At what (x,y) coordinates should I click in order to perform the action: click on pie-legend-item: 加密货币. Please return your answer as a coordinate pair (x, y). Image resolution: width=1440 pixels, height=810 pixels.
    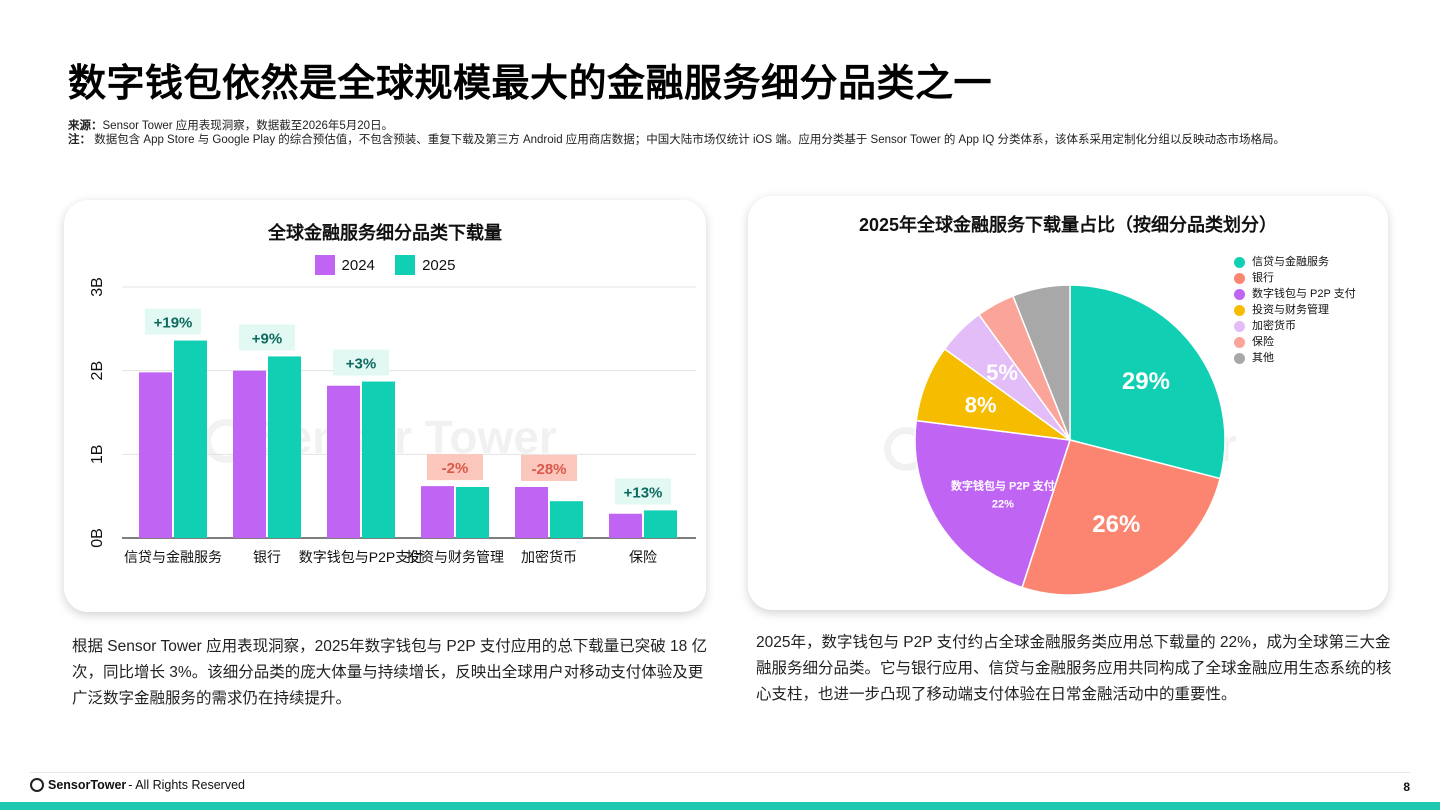
    Looking at the image, I should click on (1295, 326).